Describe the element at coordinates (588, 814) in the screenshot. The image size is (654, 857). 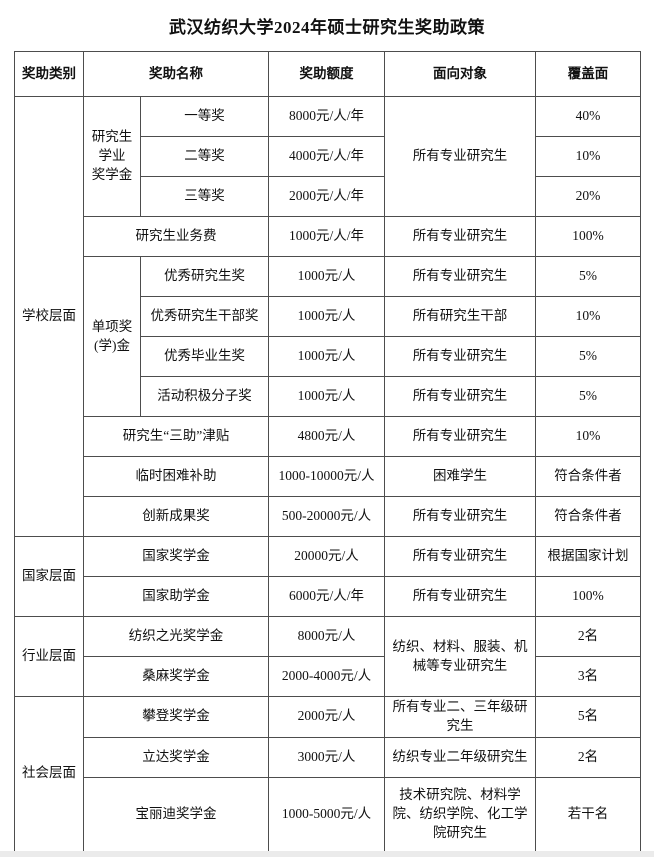
I see `cell-coverage: 若干名` at that location.